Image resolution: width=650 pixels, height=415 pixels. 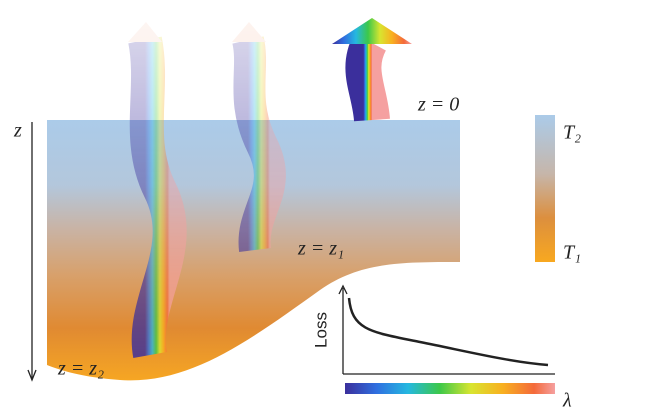 What do you see at coordinates (572, 253) in the screenshot?
I see `colorbar-bottom-label: T₁` at bounding box center [572, 253].